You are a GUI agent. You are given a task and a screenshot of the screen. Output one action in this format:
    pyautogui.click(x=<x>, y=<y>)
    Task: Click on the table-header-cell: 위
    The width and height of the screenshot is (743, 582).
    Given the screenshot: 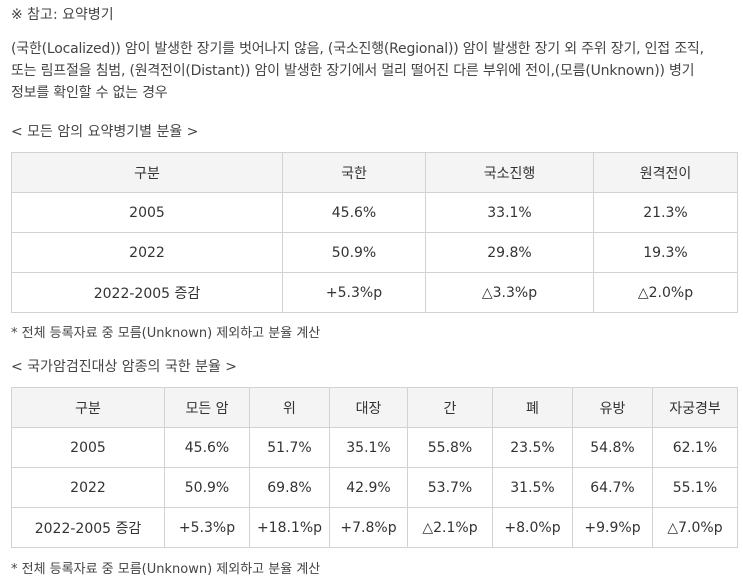 What is the action you would take?
    pyautogui.click(x=289, y=407)
    